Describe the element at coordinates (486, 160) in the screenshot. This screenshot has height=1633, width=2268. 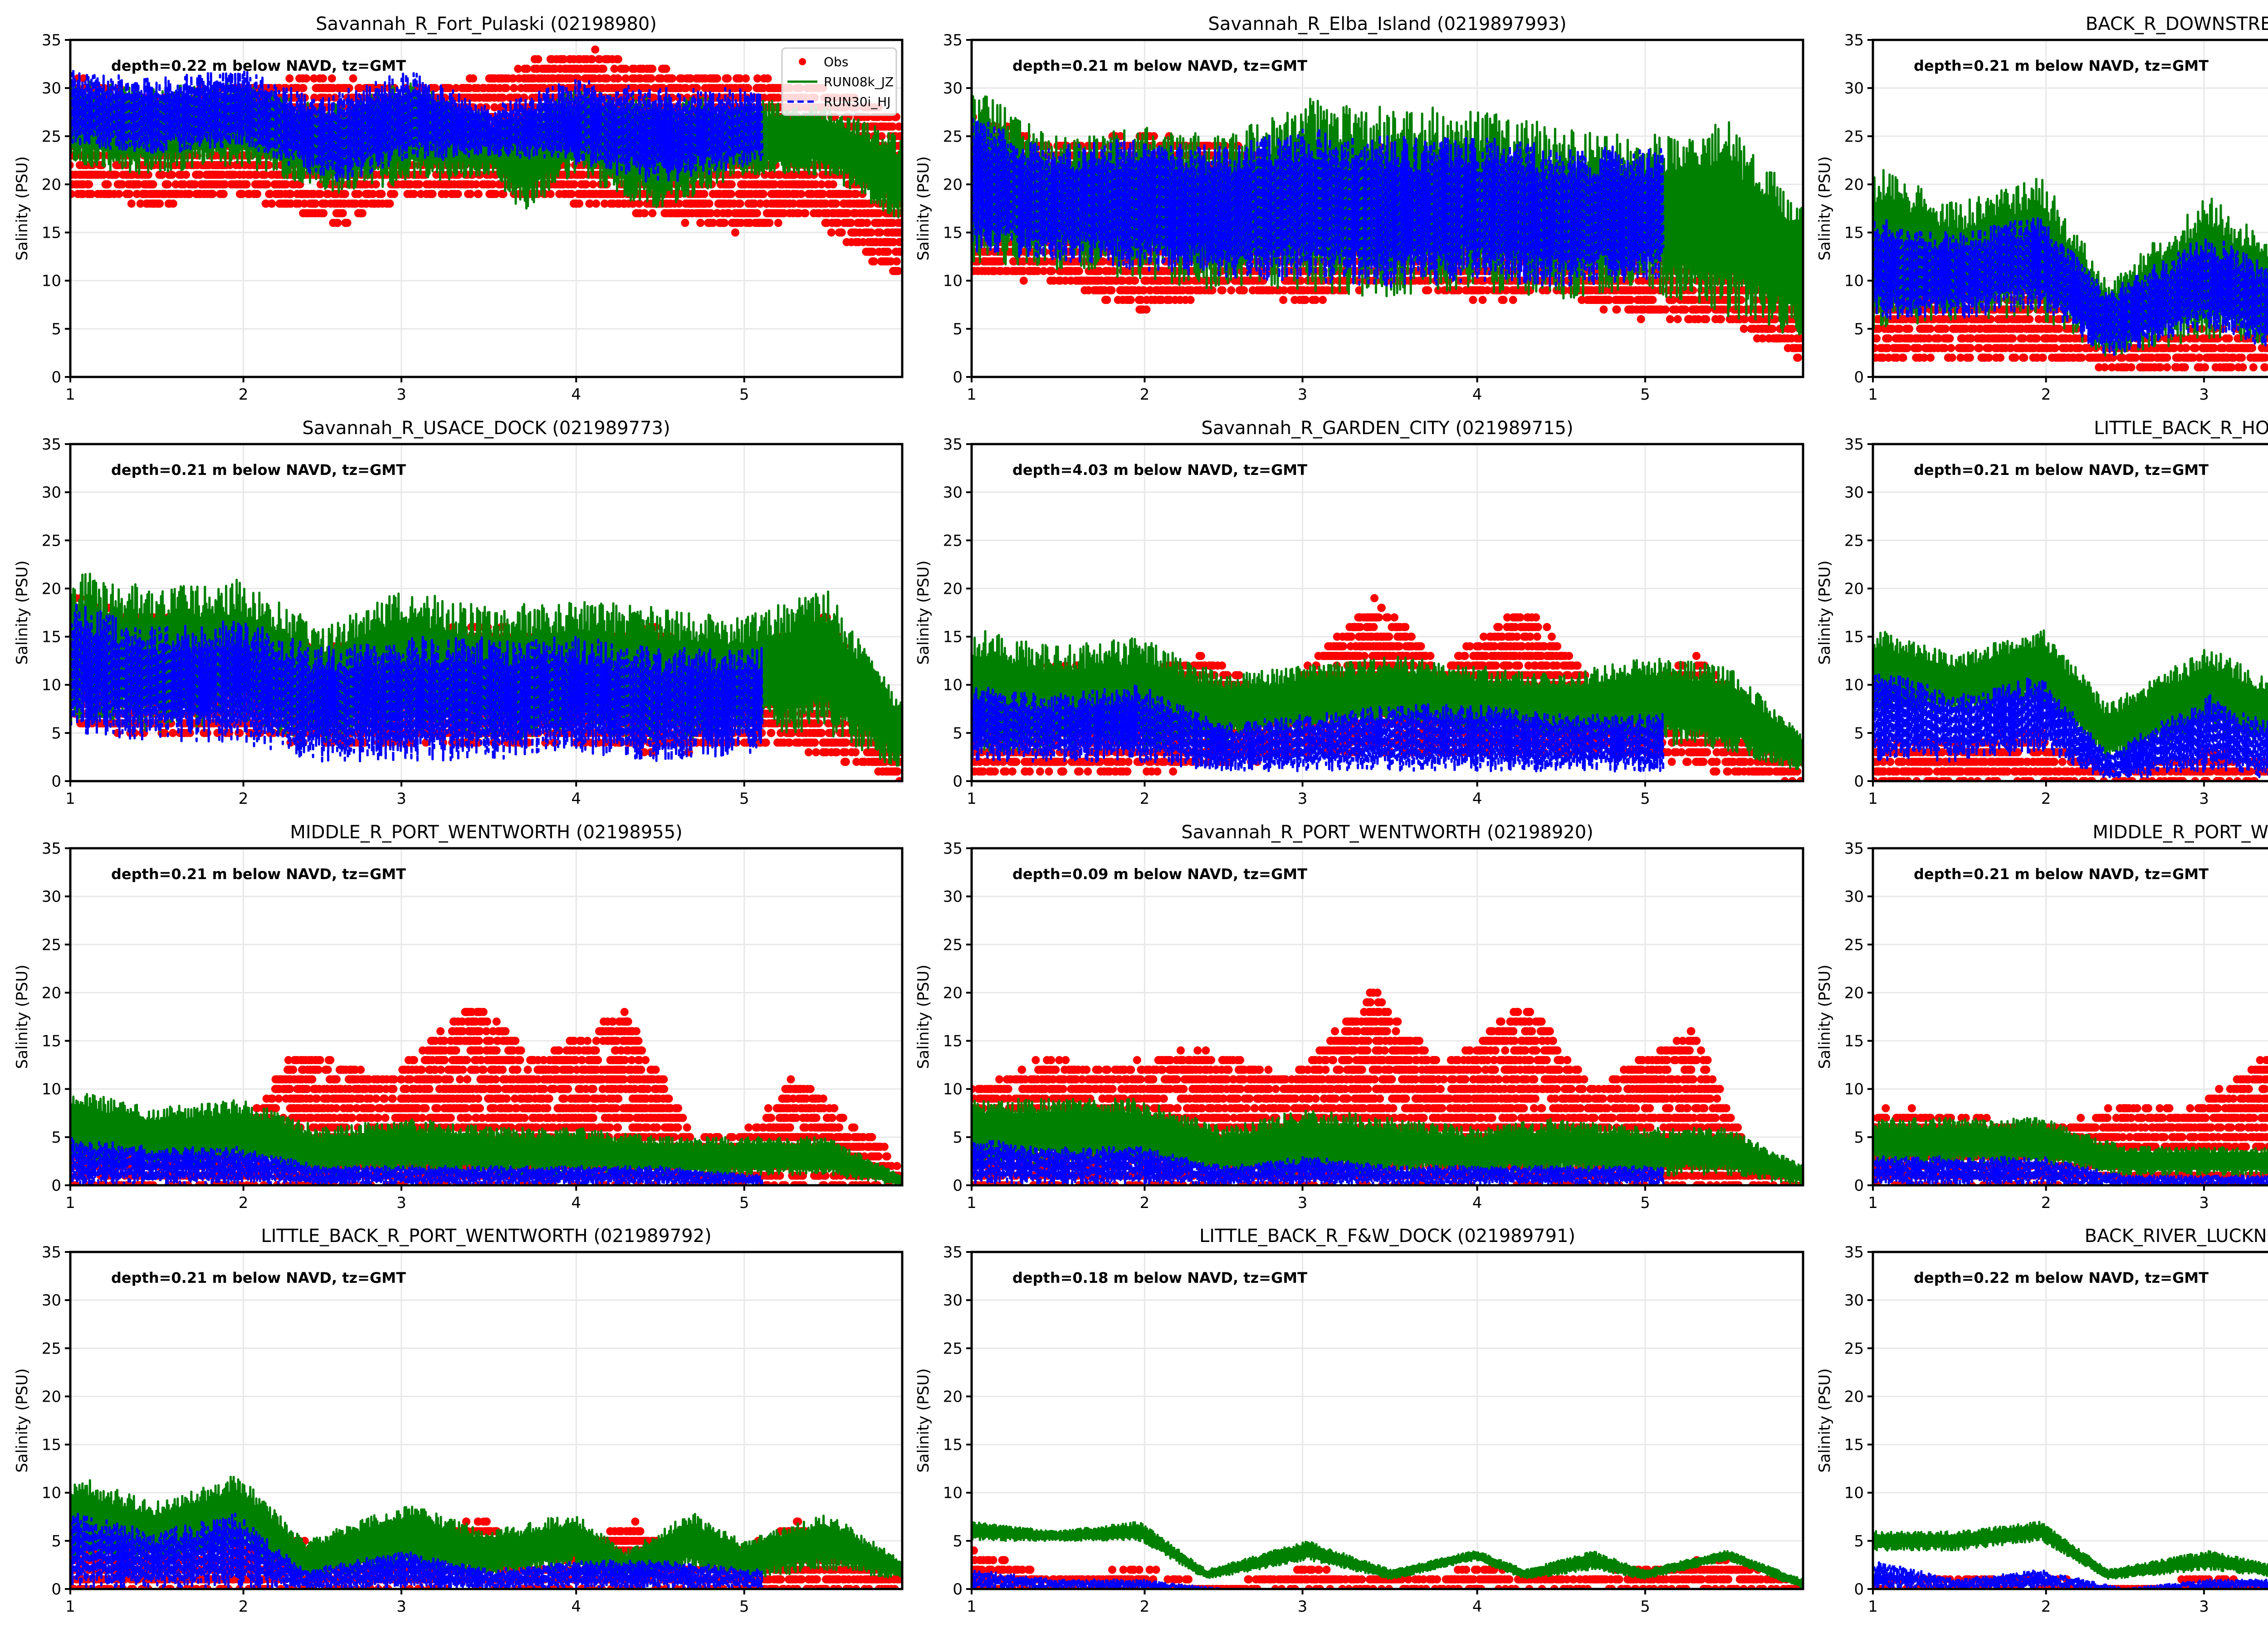
I see `plot-area` at that location.